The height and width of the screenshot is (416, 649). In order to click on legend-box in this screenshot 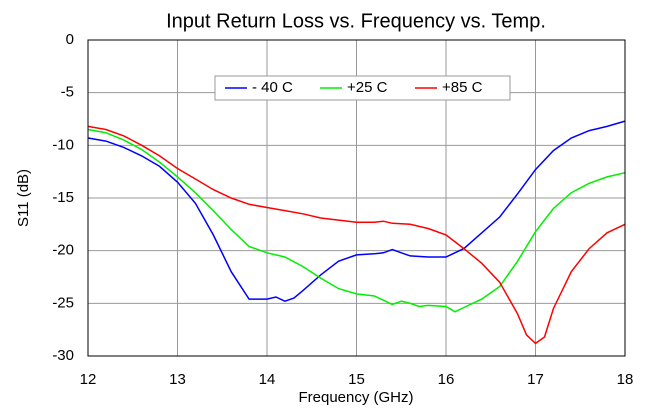, I will do `click(362, 88)`.